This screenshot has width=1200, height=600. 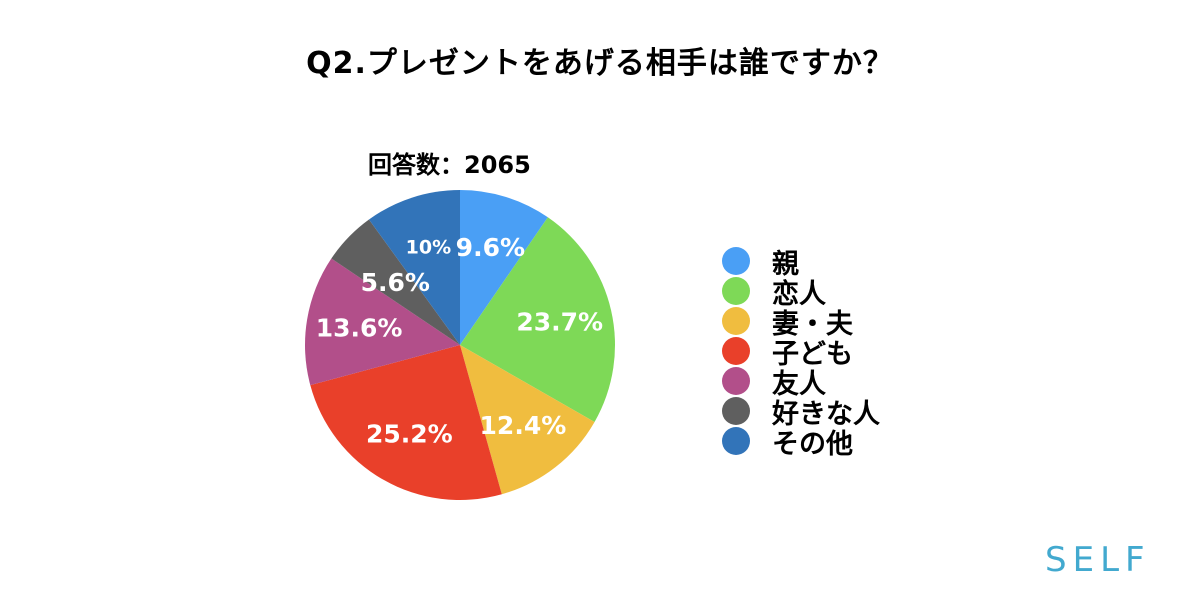 What do you see at coordinates (409, 433) in the screenshot?
I see `slice-value-label-3: 25.2%` at bounding box center [409, 433].